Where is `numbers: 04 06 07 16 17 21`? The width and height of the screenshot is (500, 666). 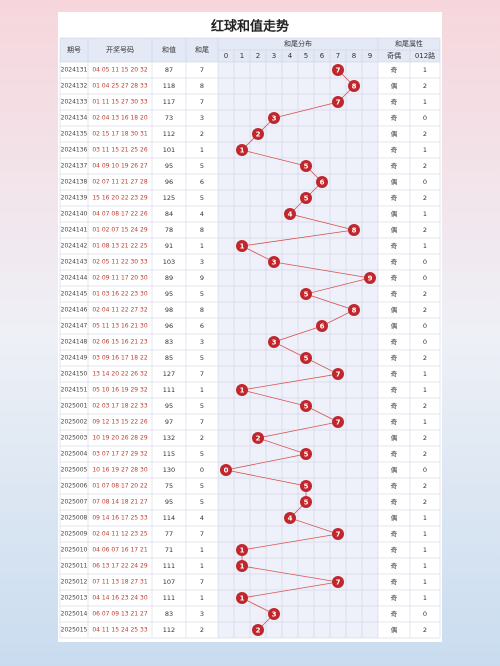
numbers: 04 06 07 16 17 21 is located at coordinates (120, 550).